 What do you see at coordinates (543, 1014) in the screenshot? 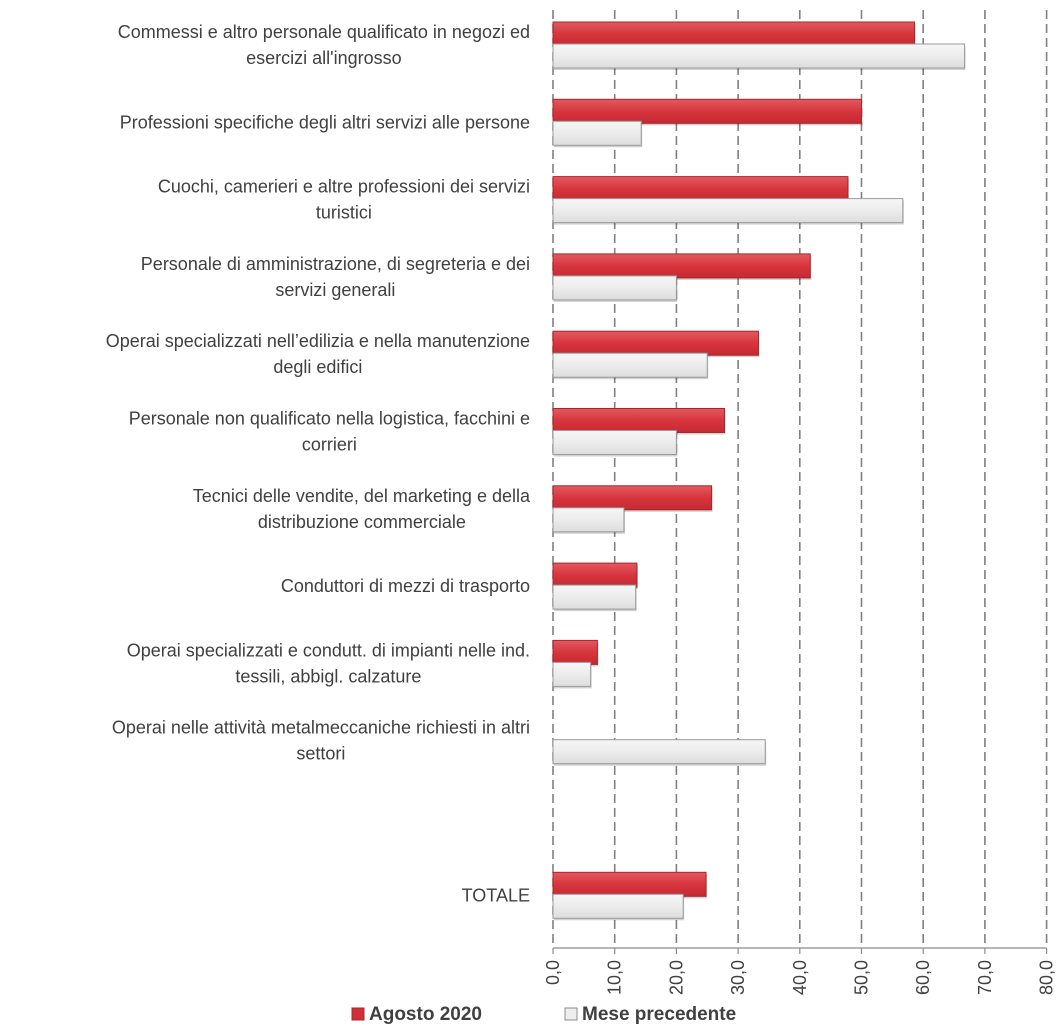
I see `legend: Agosto 2020 Mese precedente` at bounding box center [543, 1014].